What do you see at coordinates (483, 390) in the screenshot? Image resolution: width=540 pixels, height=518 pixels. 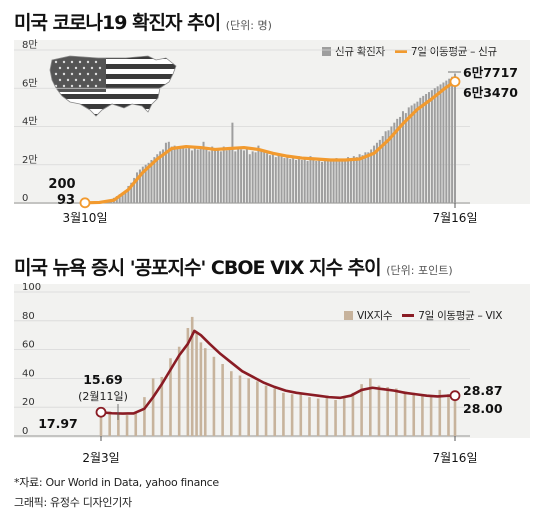 I see `end-bar-label: 28.87` at bounding box center [483, 390].